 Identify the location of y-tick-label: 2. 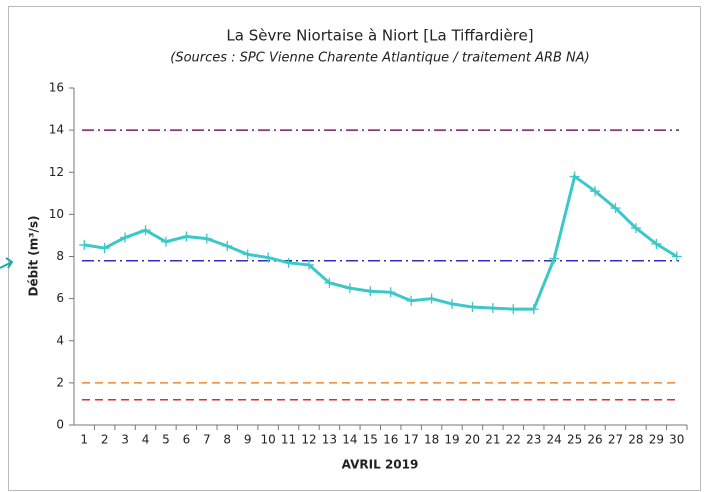
(60, 382).